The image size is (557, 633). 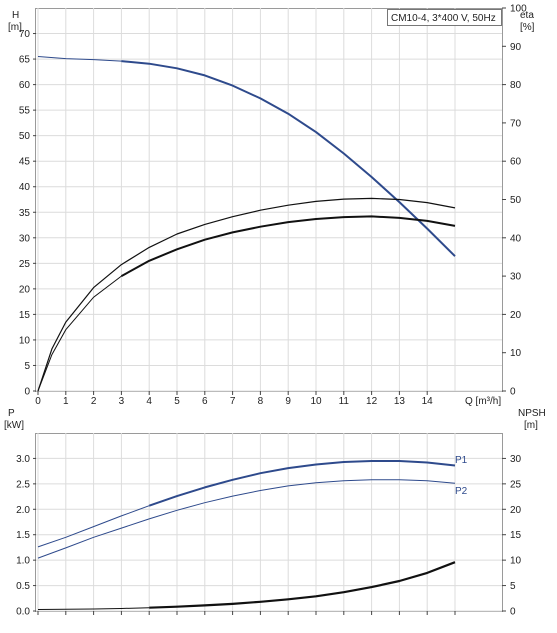 I want to click on x-tick-label-5: 5, so click(x=177, y=401).